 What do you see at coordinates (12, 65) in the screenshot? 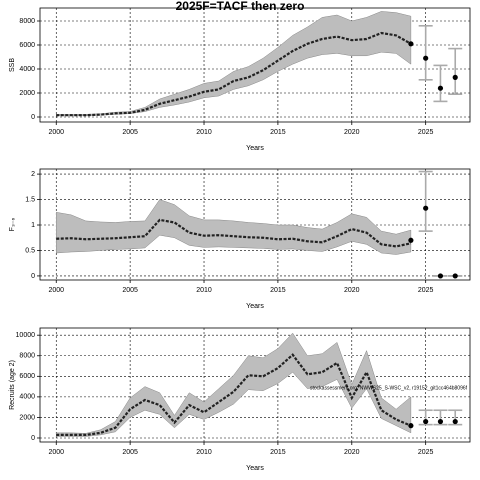
I see `y-axis-label: SSB` at bounding box center [12, 65].